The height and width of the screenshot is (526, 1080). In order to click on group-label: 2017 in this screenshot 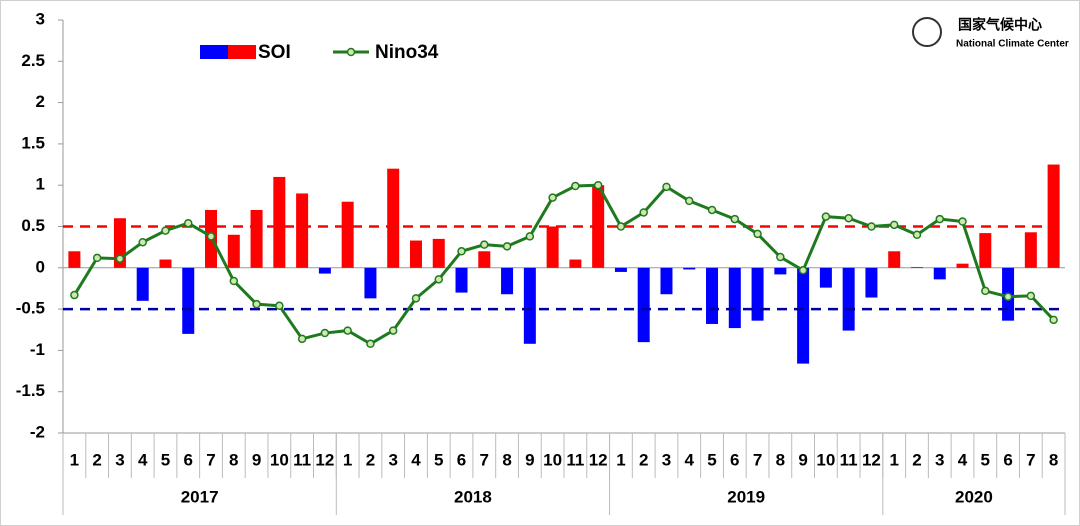, I will do `click(200, 496)`.